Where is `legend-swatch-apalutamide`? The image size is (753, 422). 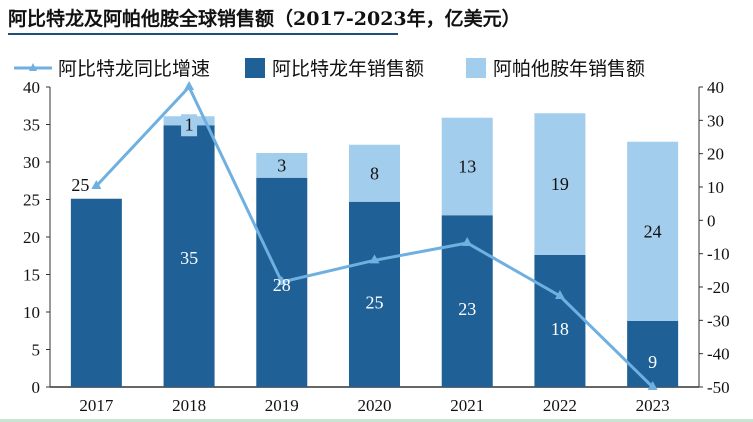
legend-swatch-apalutamide is located at coordinates (476, 68).